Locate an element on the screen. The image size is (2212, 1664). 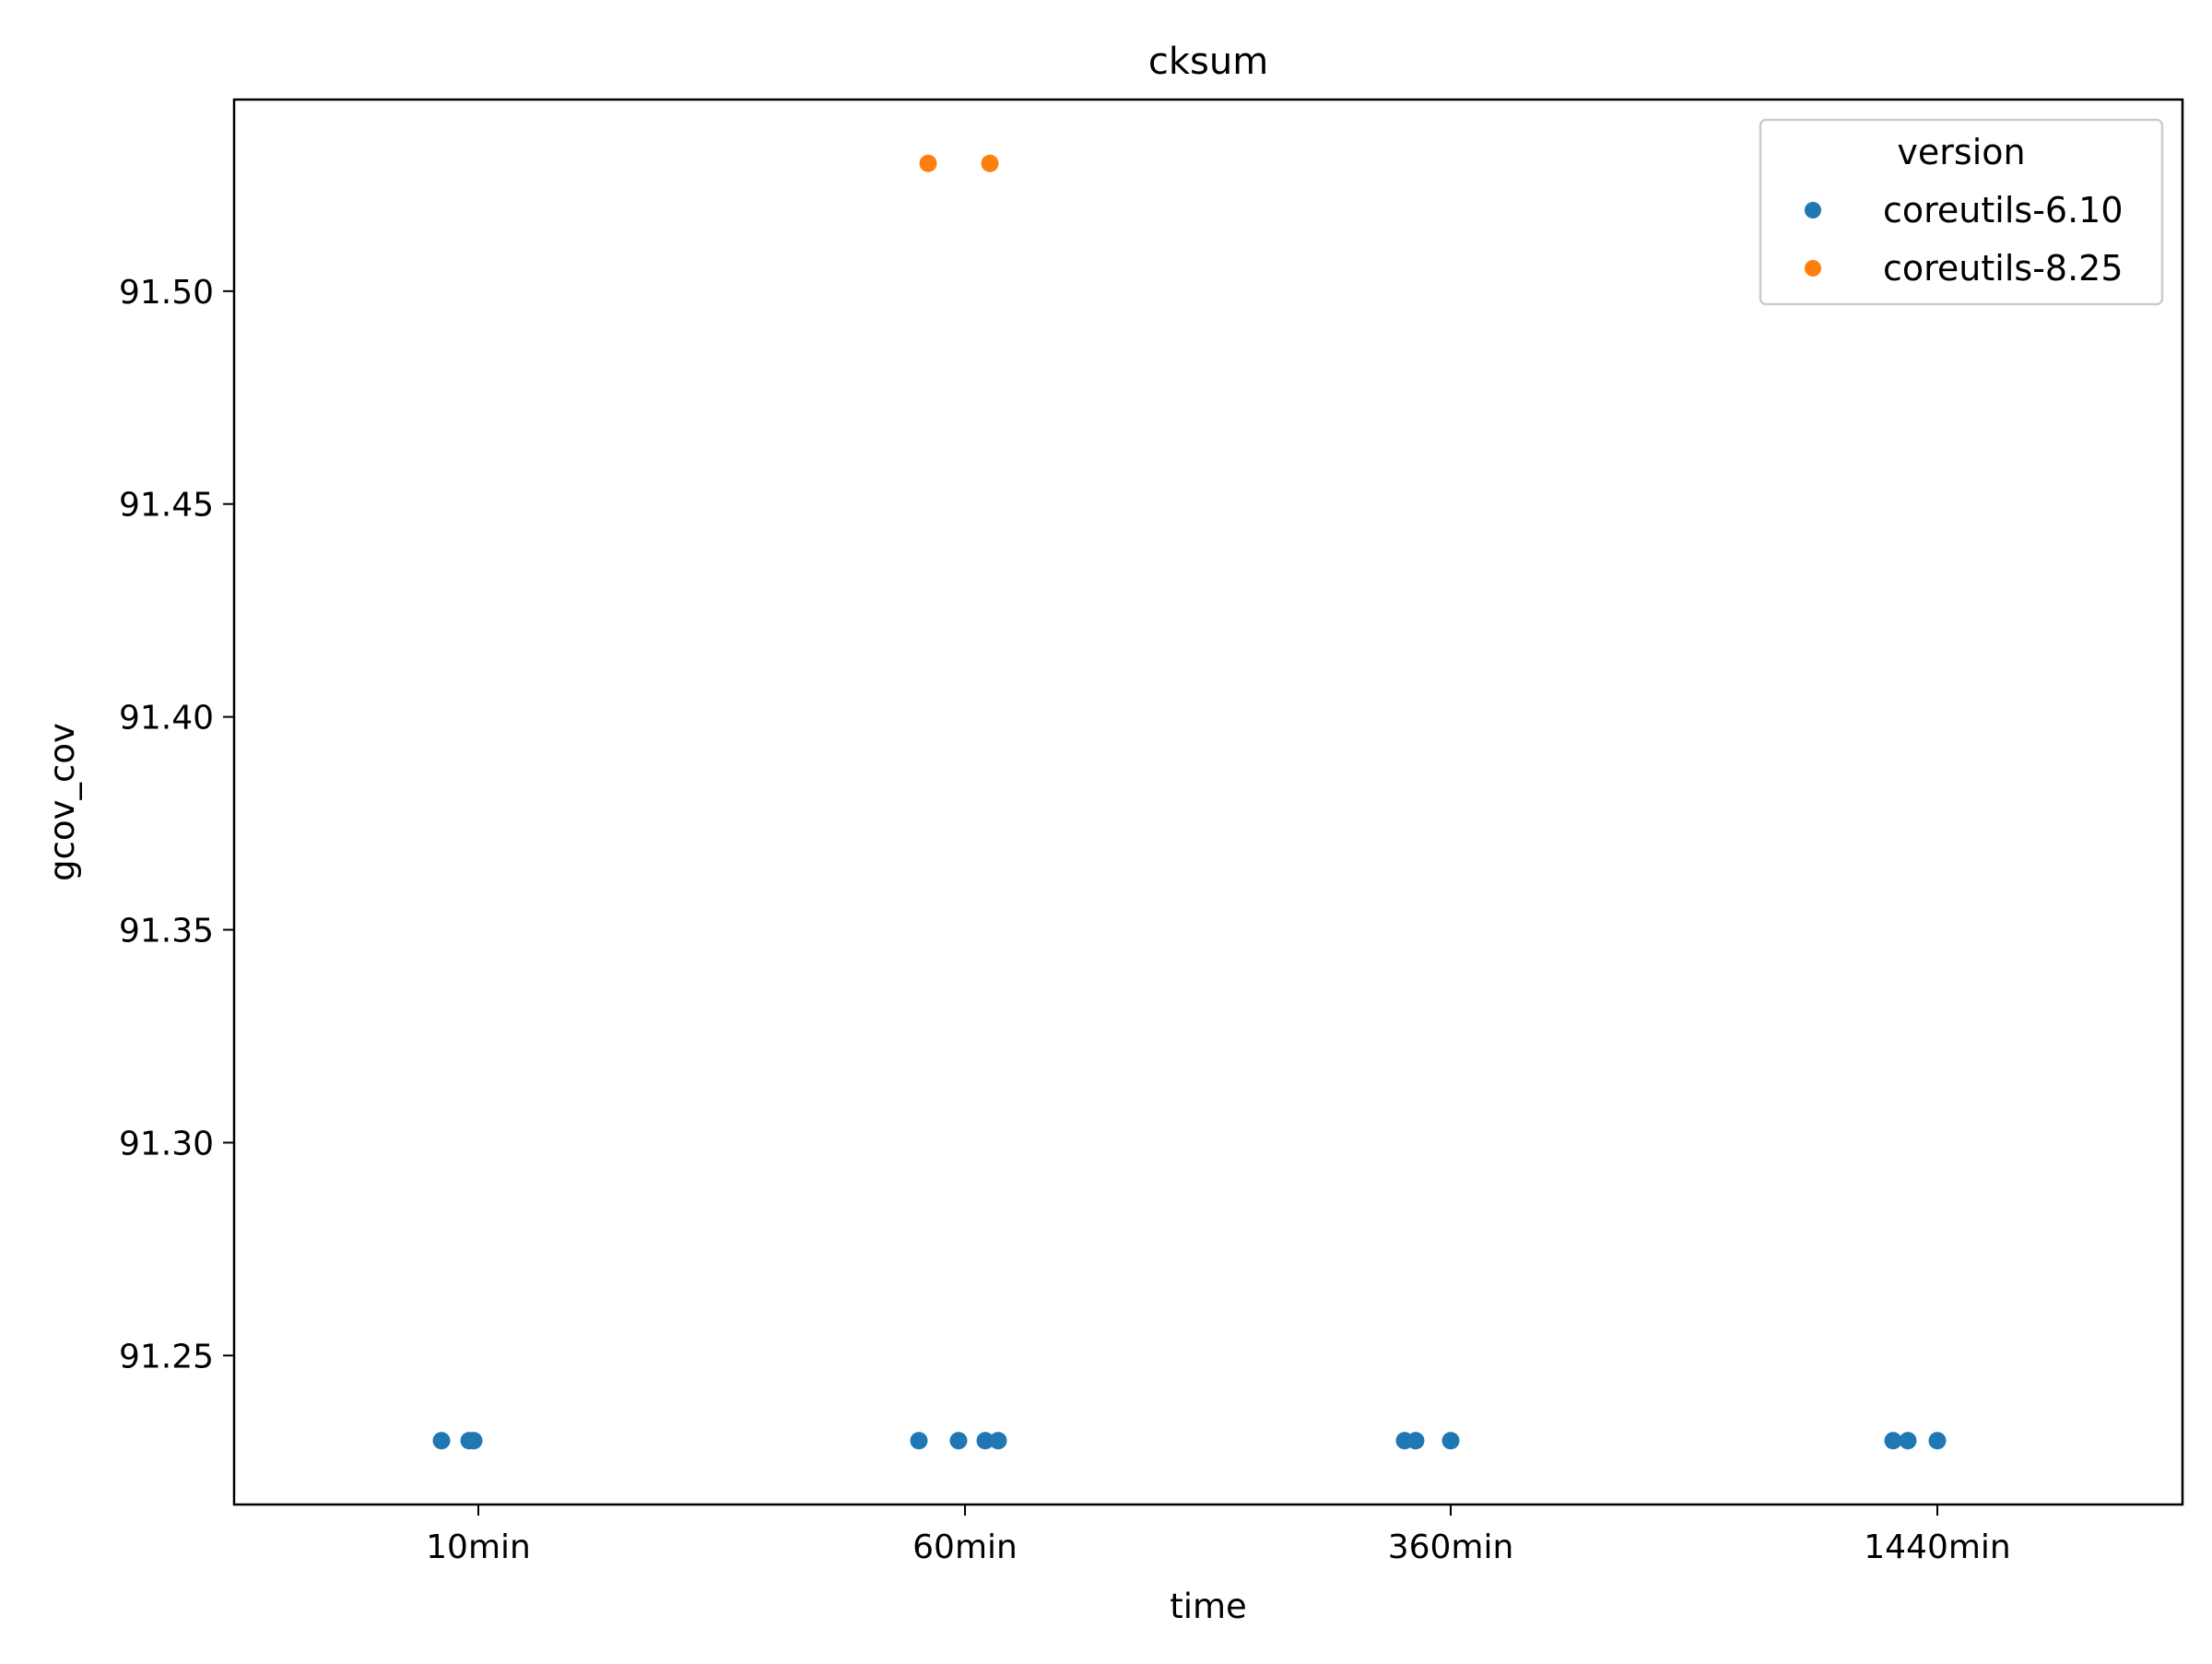
y-tick-label: 91.40 is located at coordinates (166, 719).